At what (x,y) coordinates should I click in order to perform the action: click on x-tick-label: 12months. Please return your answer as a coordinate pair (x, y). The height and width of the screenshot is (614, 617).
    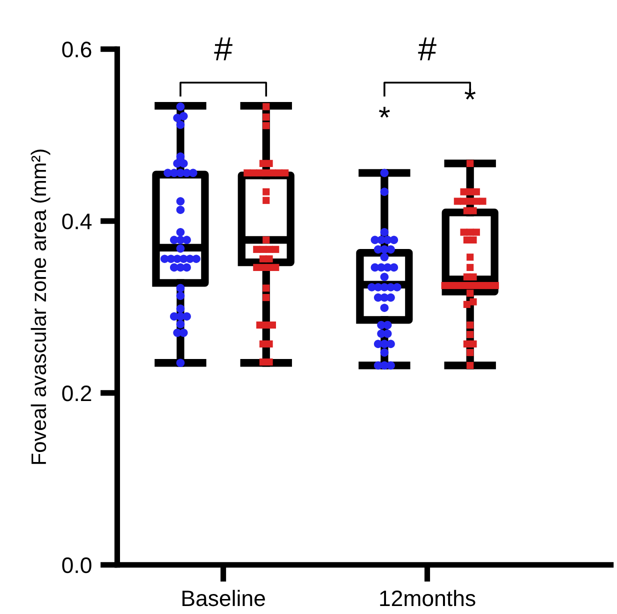
    Looking at the image, I should click on (428, 598).